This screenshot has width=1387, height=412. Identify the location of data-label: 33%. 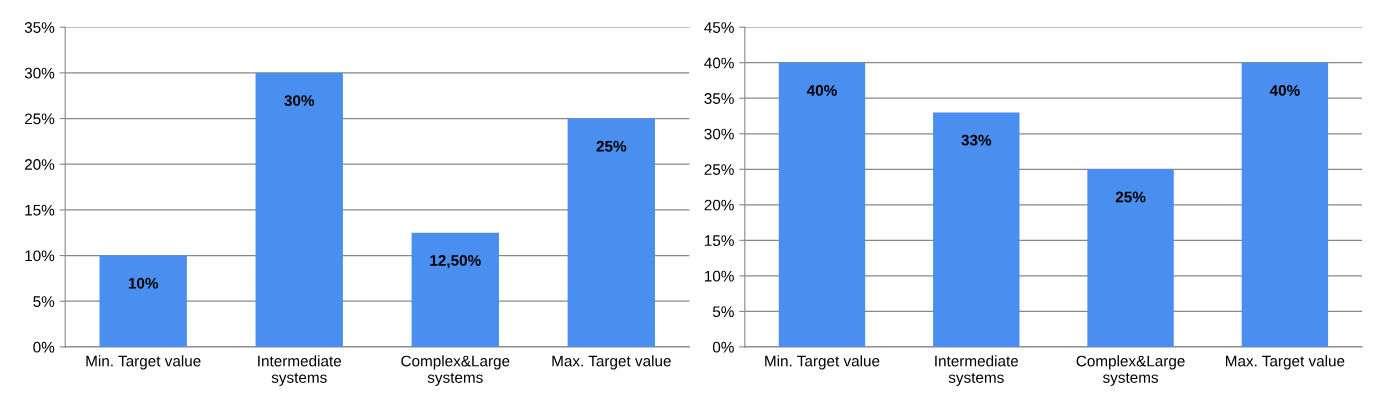
(976, 140).